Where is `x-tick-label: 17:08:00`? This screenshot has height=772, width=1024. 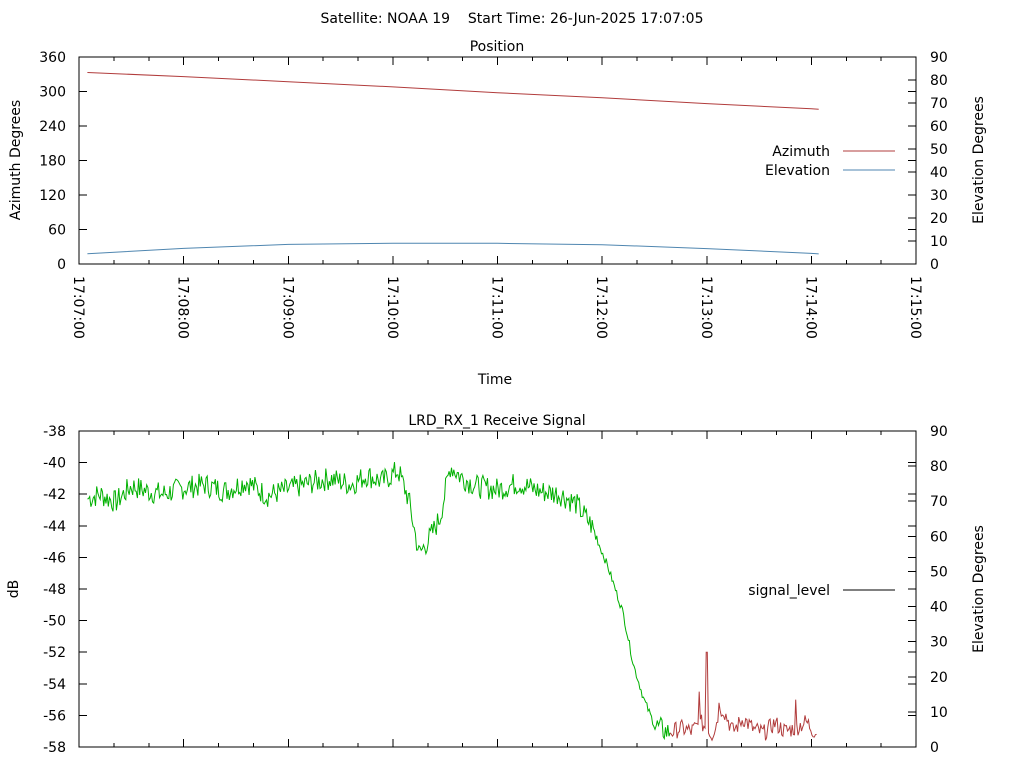
x-tick-label: 17:08:00 is located at coordinates (183, 307).